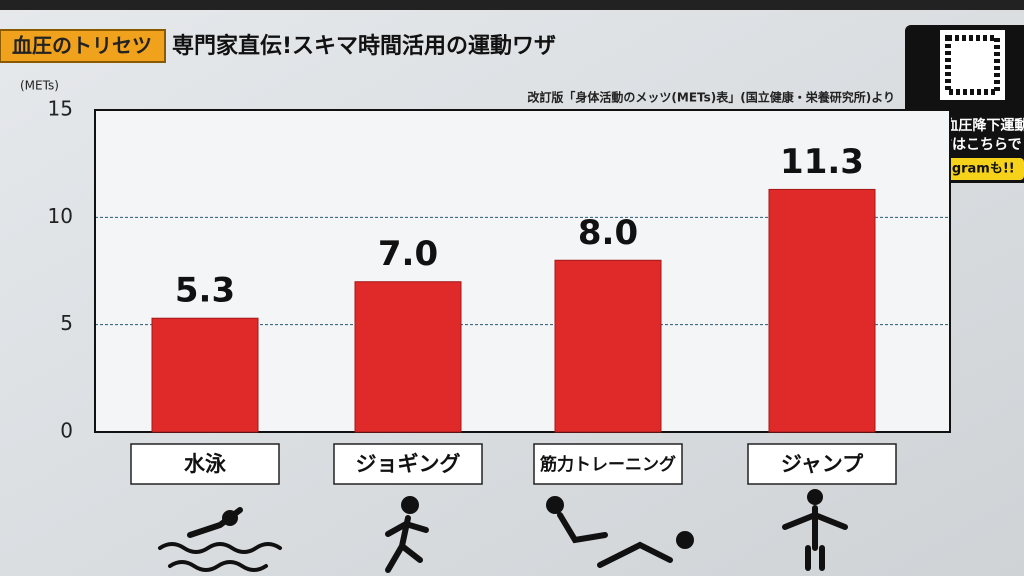 The width and height of the screenshot is (1024, 576). I want to click on exercise-icon-head, so click(555, 505).